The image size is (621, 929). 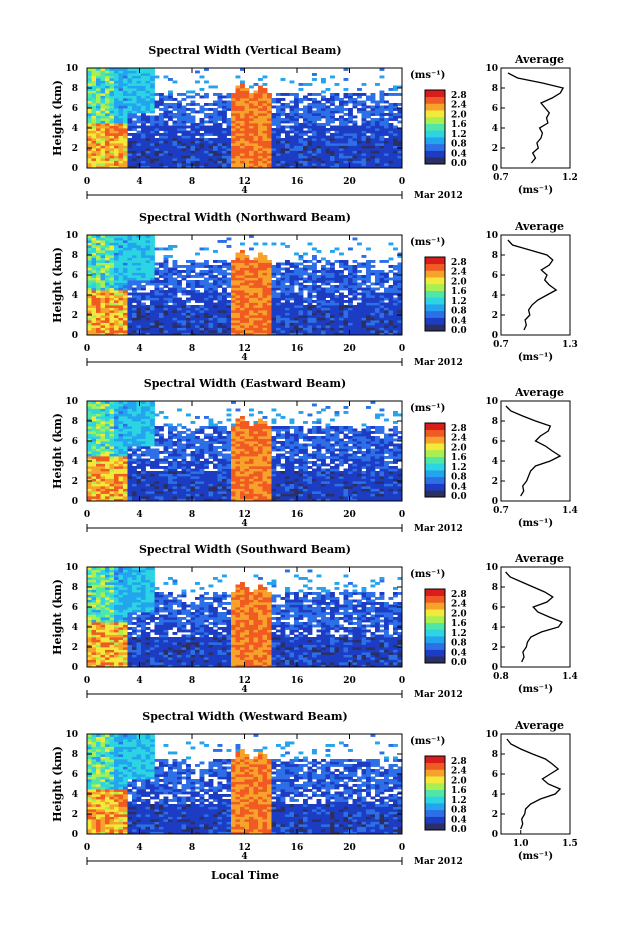 I want to click on colorbar-tick-label: 0.4, so click(x=459, y=154).